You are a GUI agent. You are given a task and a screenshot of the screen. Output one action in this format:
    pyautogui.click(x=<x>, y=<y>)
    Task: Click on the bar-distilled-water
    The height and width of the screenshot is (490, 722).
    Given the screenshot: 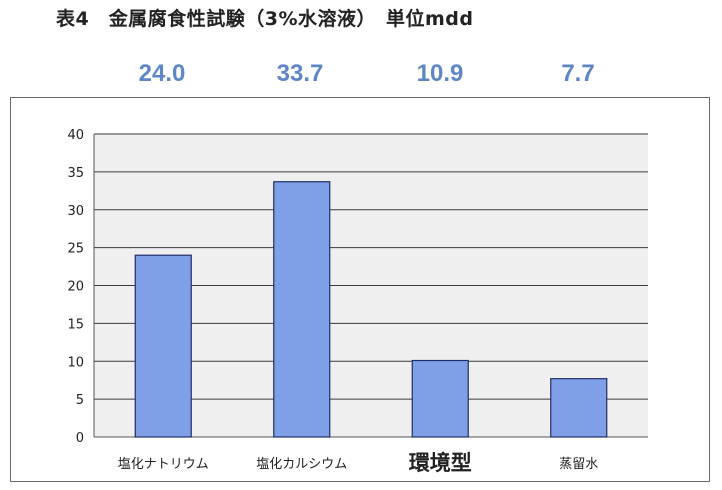 What is the action you would take?
    pyautogui.click(x=579, y=408)
    